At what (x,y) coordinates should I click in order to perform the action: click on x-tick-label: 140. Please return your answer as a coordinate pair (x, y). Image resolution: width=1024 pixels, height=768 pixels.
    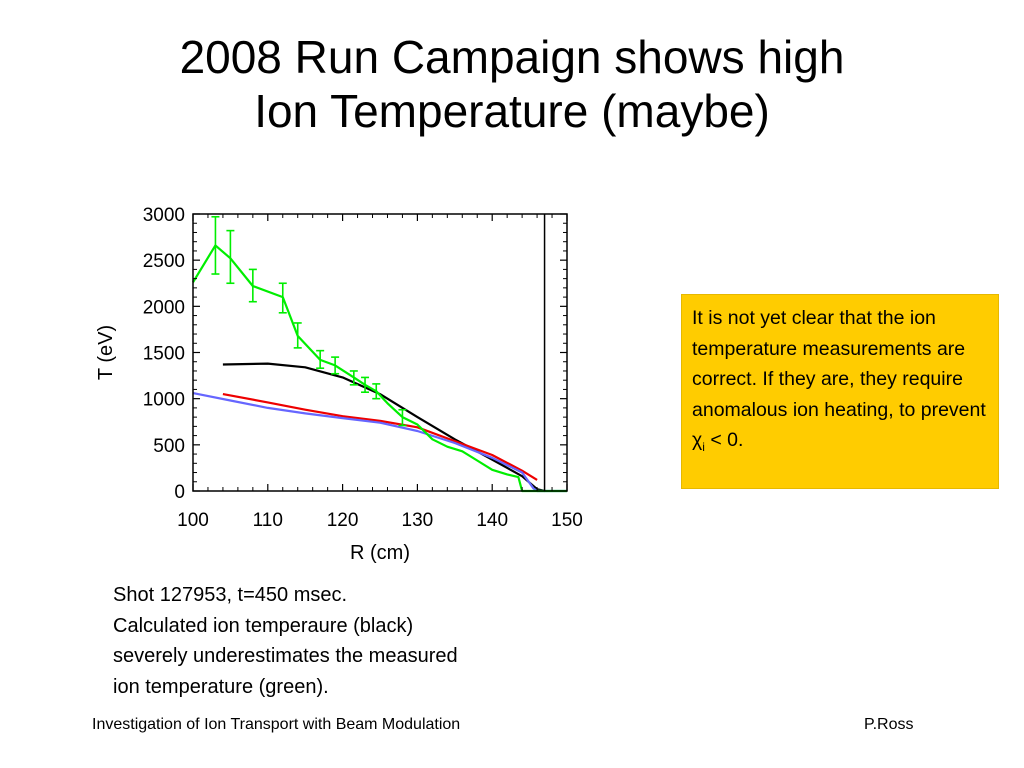
    Looking at the image, I should click on (492, 520).